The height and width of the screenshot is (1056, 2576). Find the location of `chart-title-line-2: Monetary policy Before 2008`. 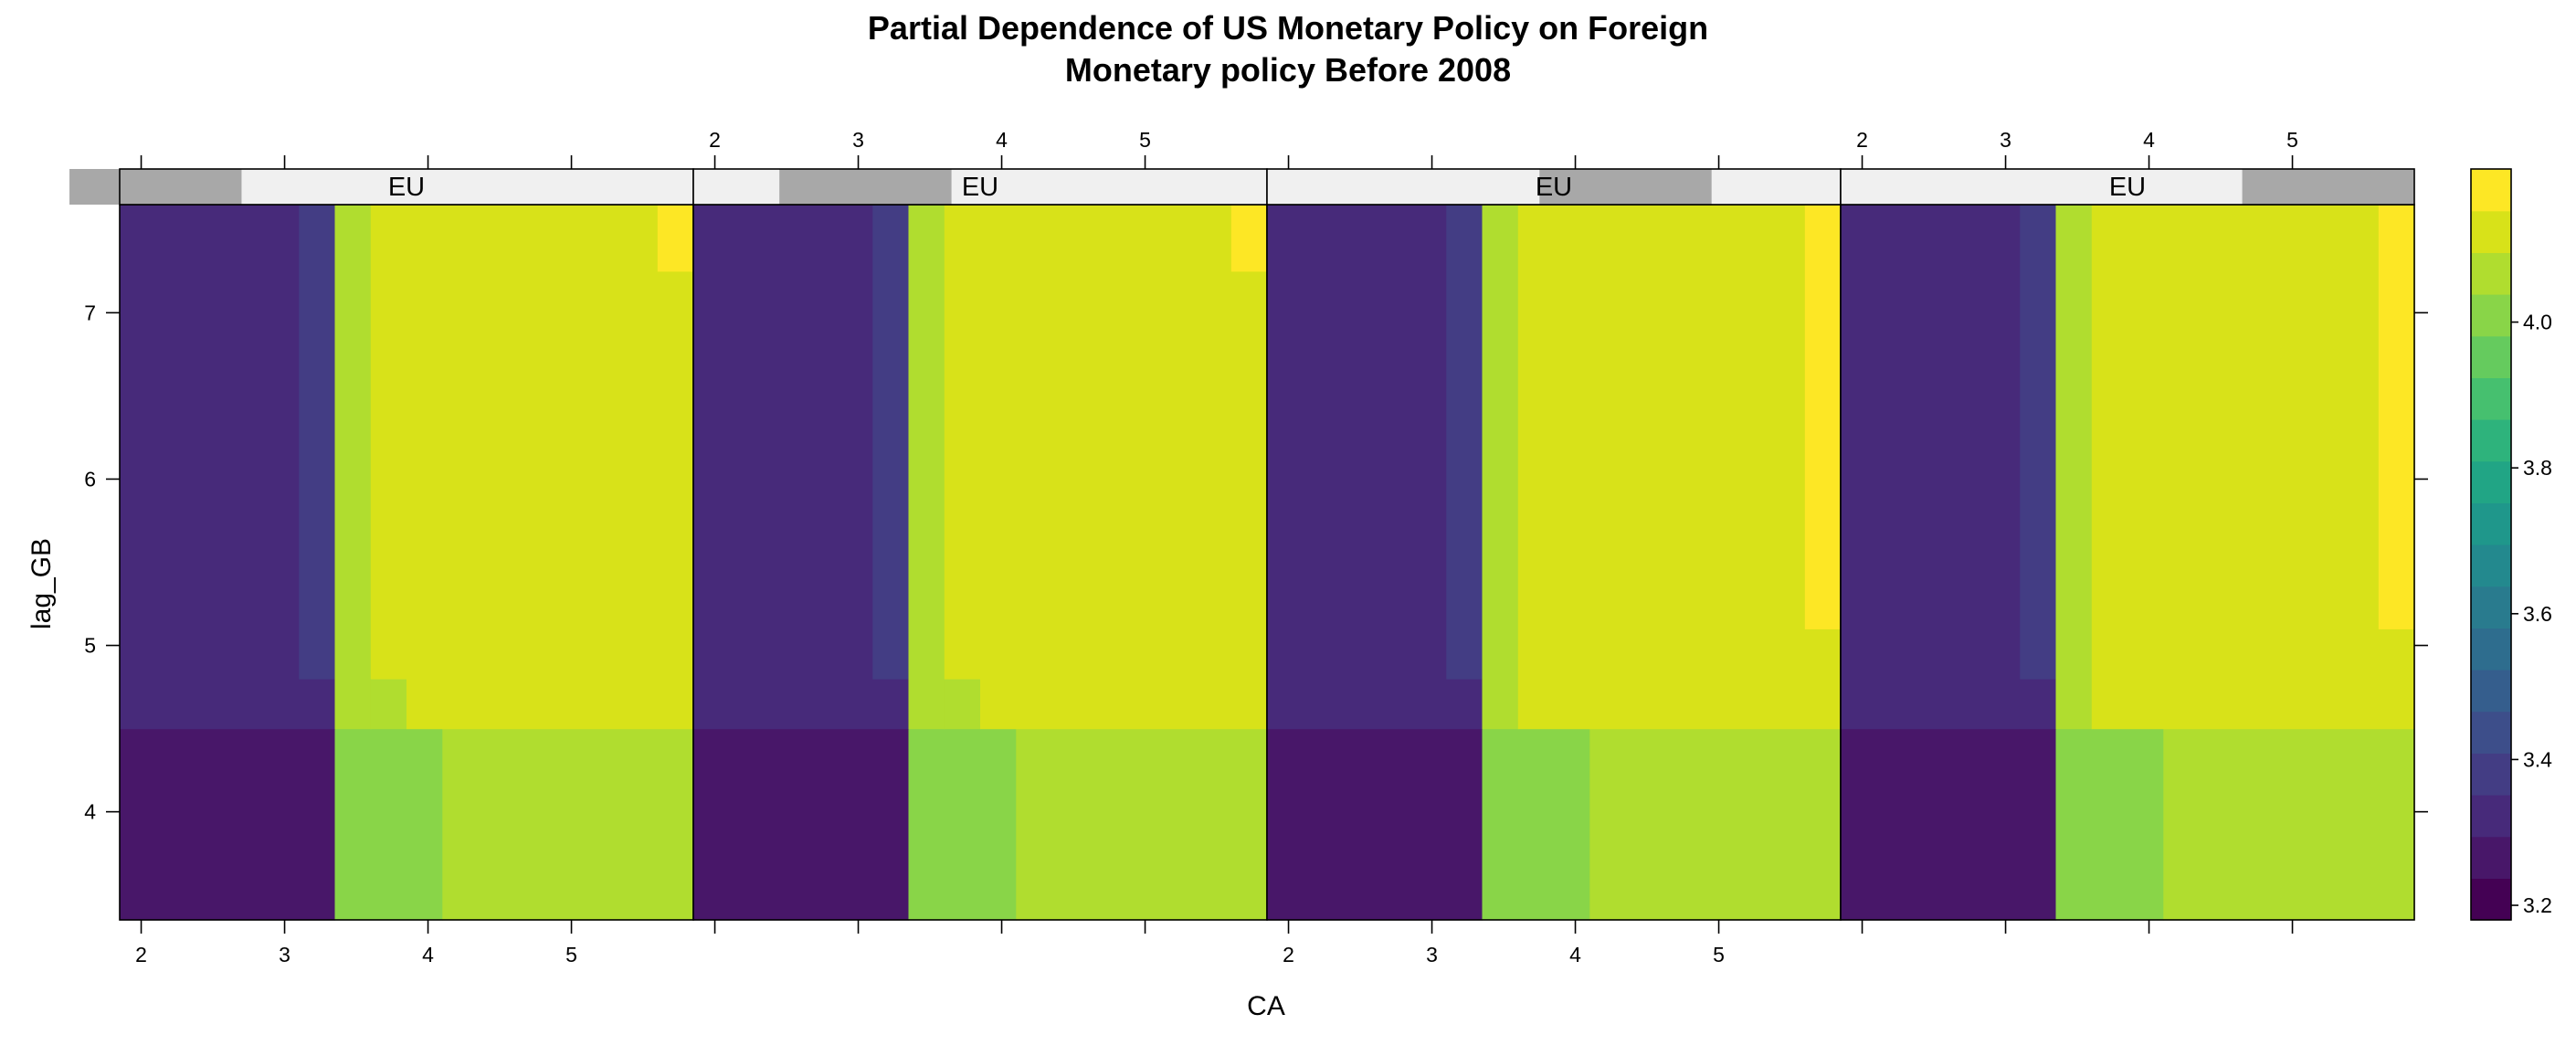

chart-title-line-2: Monetary policy Before 2008 is located at coordinates (1288, 70).